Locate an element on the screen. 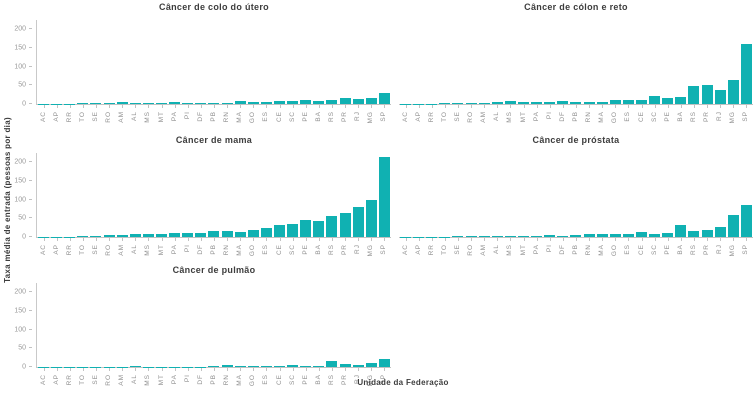 This screenshot has width=756, height=402. bar-es is located at coordinates (266, 366).